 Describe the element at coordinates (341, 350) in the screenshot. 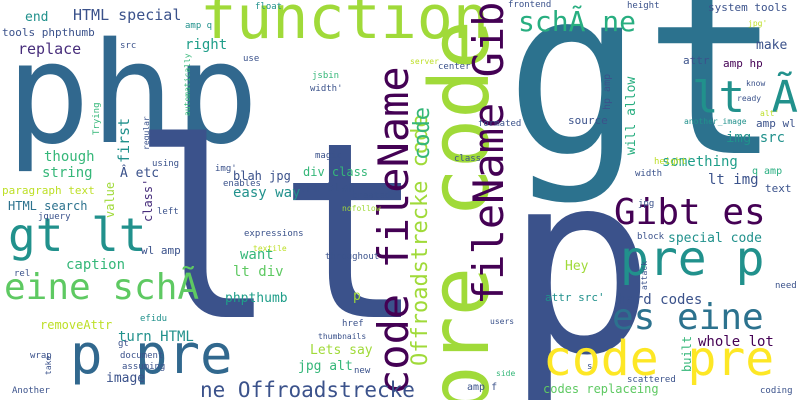

I see `word-lets-say: Lets say` at that location.